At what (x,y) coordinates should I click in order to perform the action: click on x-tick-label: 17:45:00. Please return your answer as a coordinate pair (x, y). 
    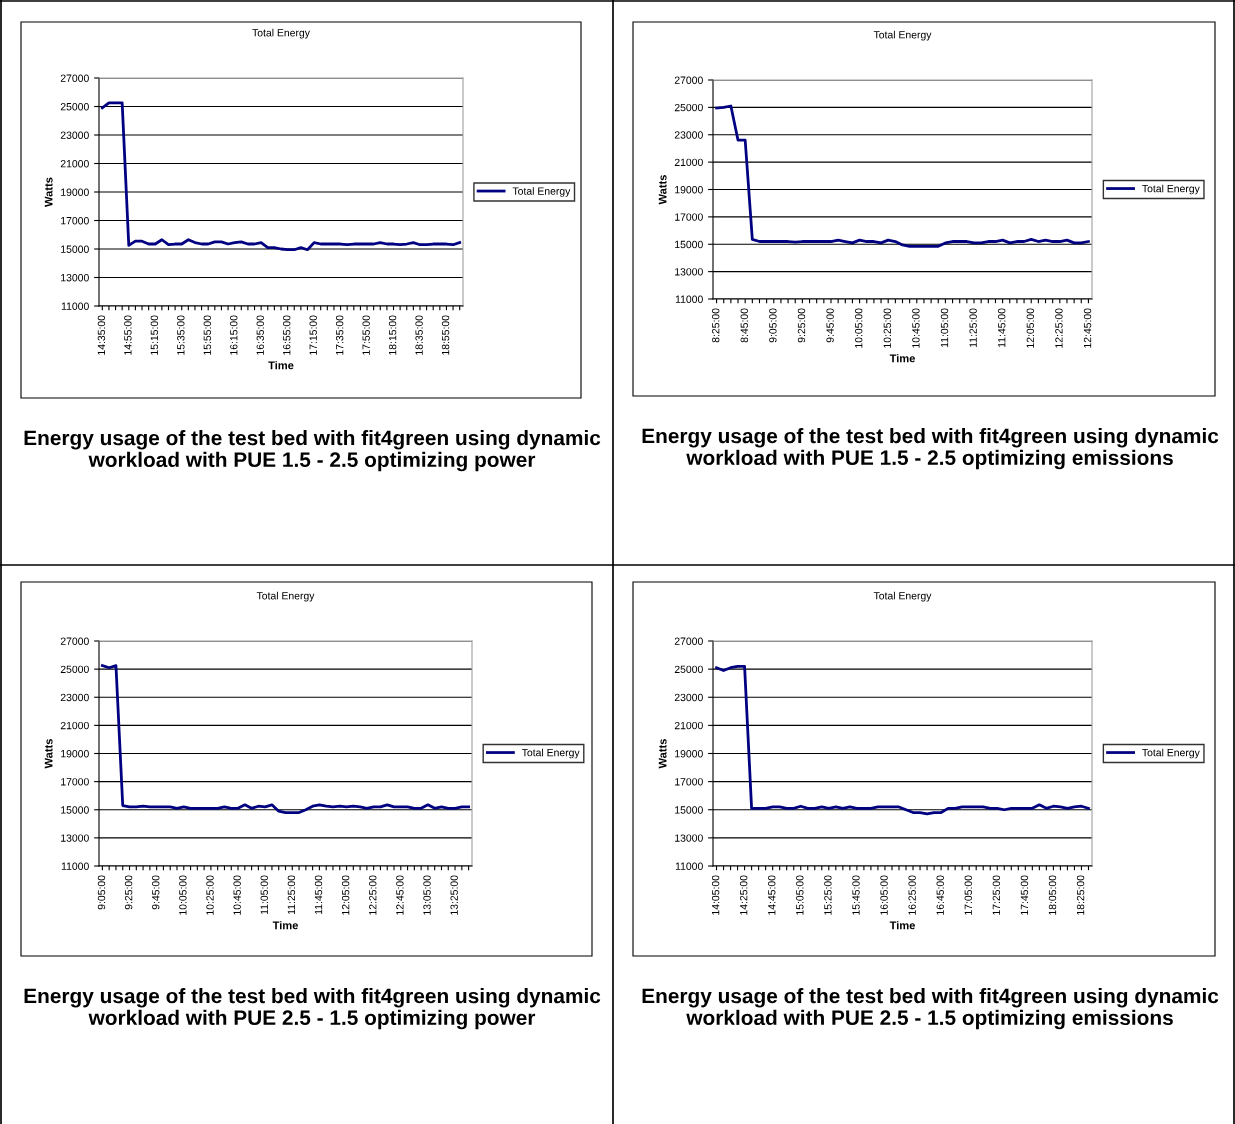
    Looking at the image, I should click on (1024, 895).